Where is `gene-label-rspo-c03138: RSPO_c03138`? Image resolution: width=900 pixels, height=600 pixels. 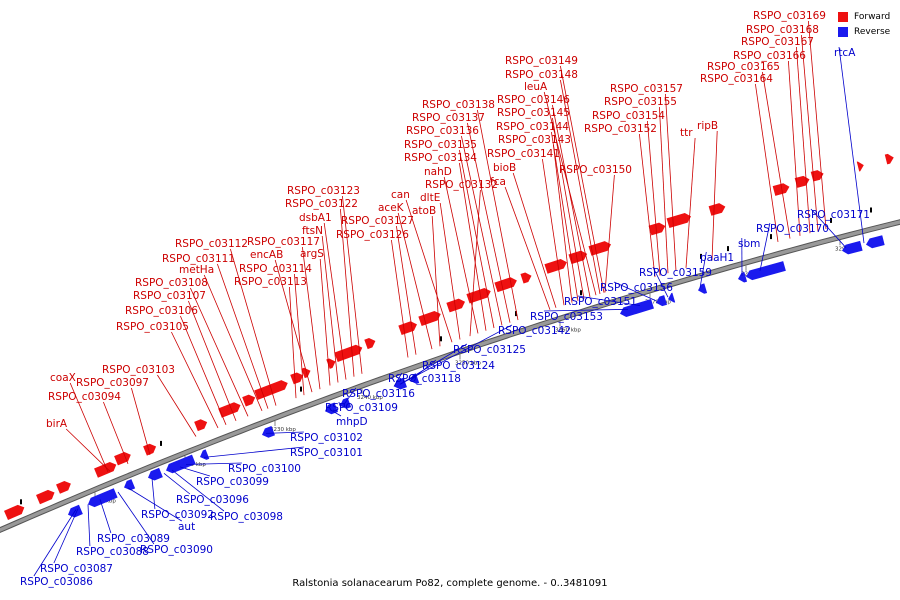 gene-label-rspo-c03138: RSPO_c03138 is located at coordinates (458, 105).